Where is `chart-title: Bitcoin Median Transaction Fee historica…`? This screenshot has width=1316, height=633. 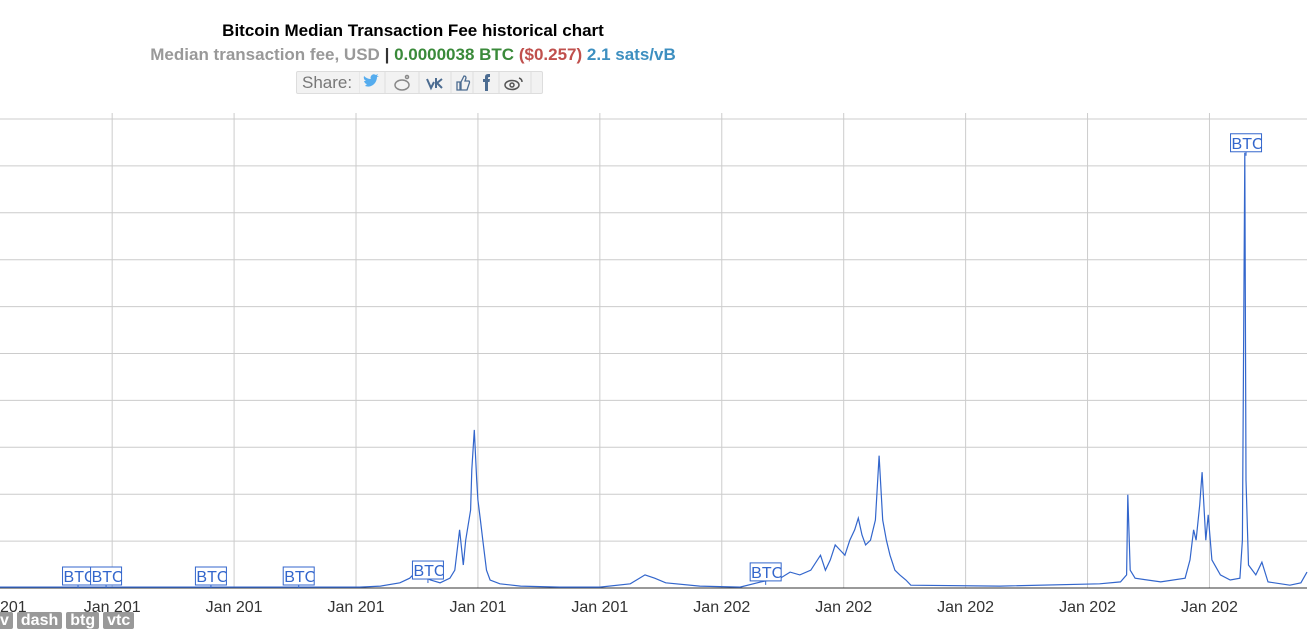 chart-title: Bitcoin Median Transaction Fee historica… is located at coordinates (413, 30).